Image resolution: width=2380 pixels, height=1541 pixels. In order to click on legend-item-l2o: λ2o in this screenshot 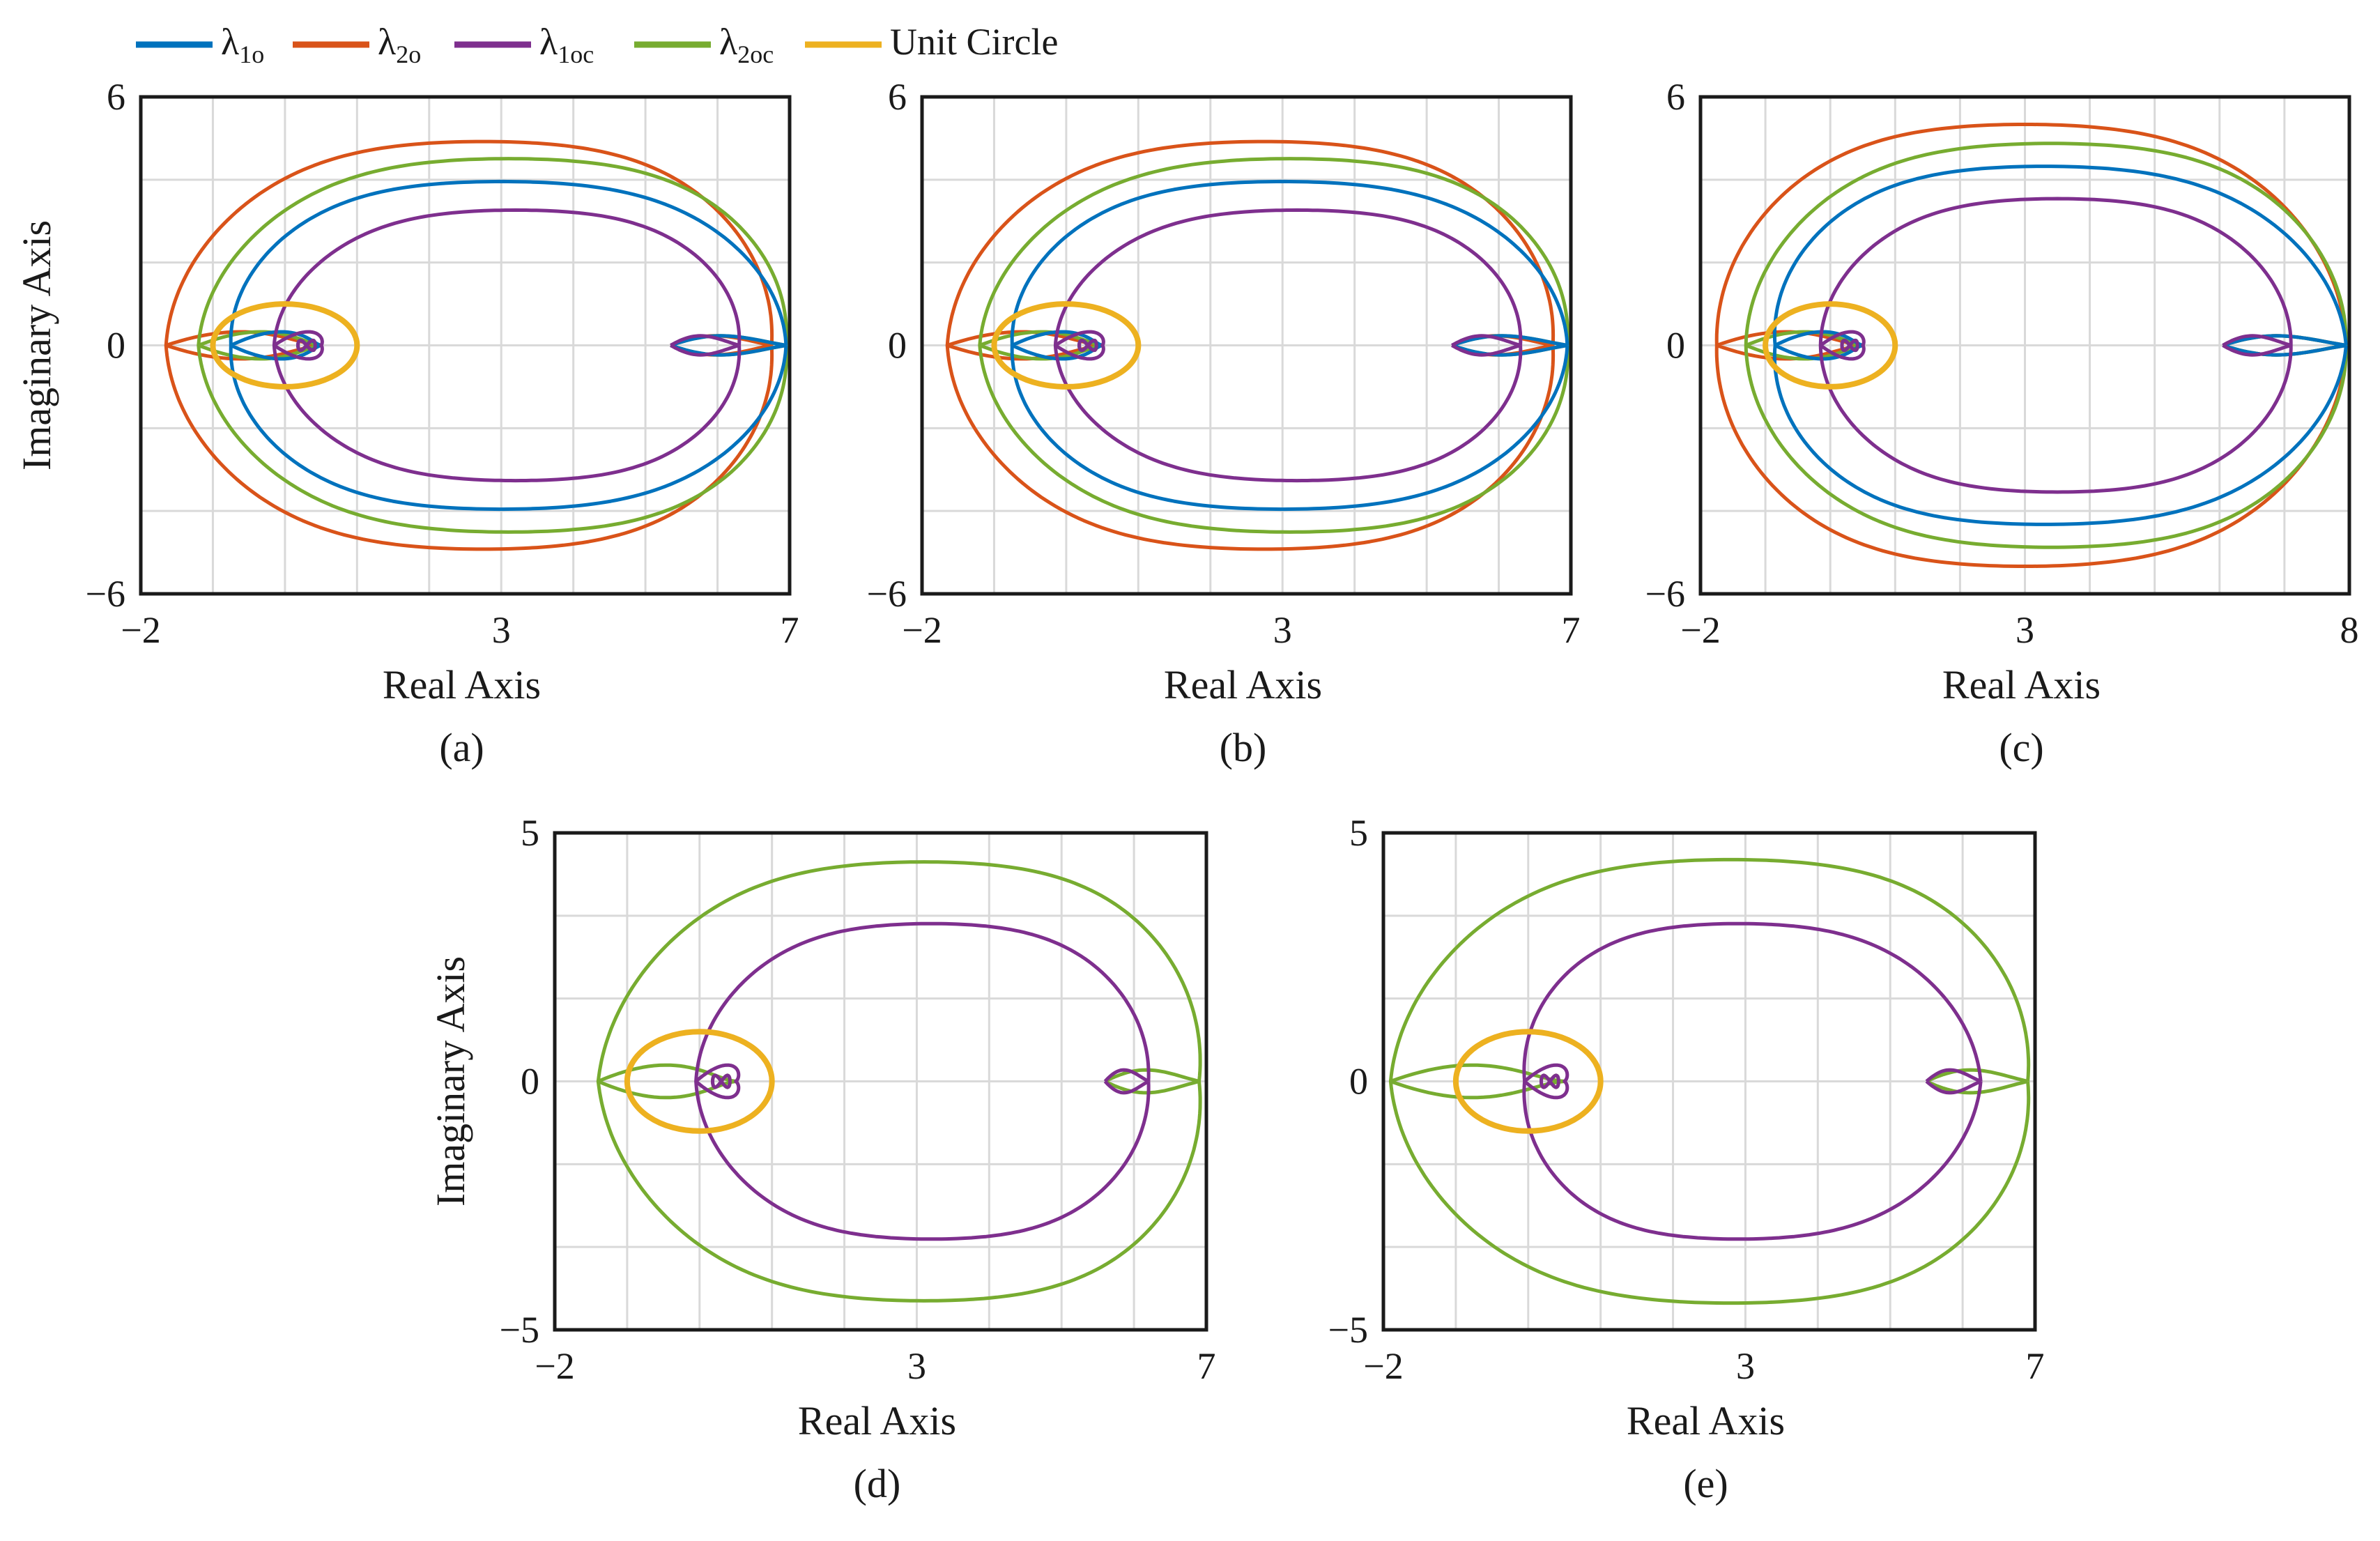, I will do `click(357, 44)`.